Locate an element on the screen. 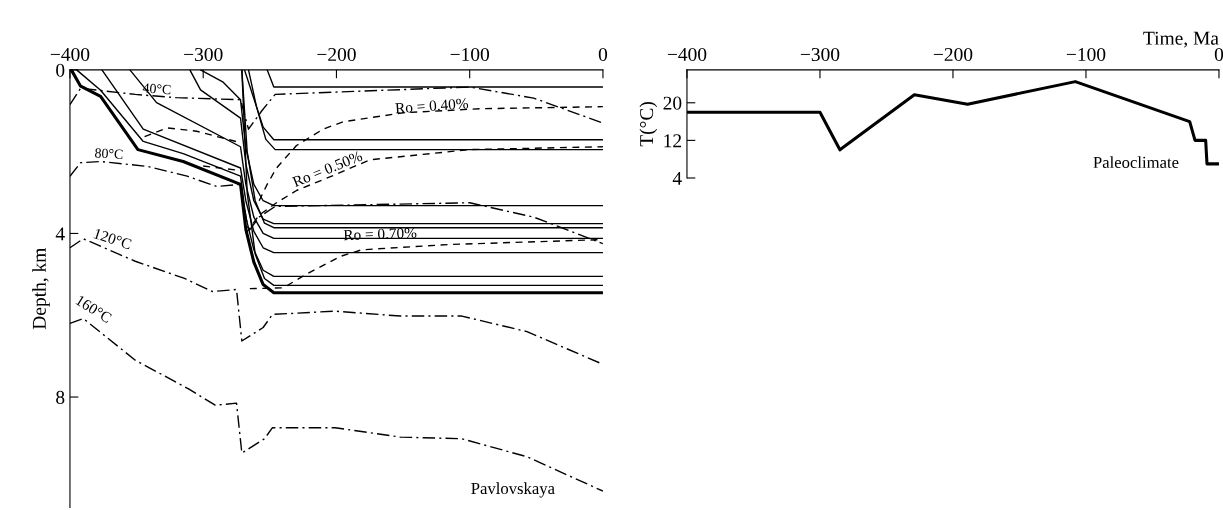 The height and width of the screenshot is (510, 1223). y-tick-label: 0 is located at coordinates (60, 70).